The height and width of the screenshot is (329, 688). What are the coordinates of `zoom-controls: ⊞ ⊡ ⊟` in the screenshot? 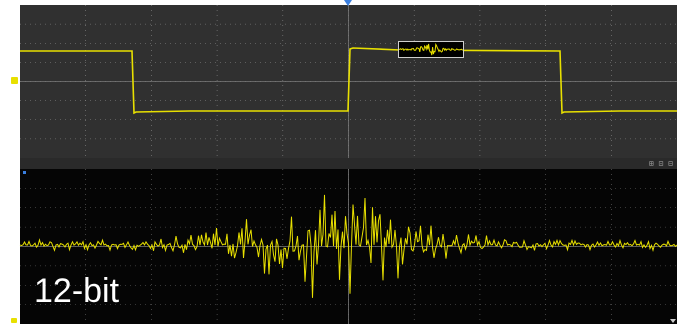 It's located at (660, 163).